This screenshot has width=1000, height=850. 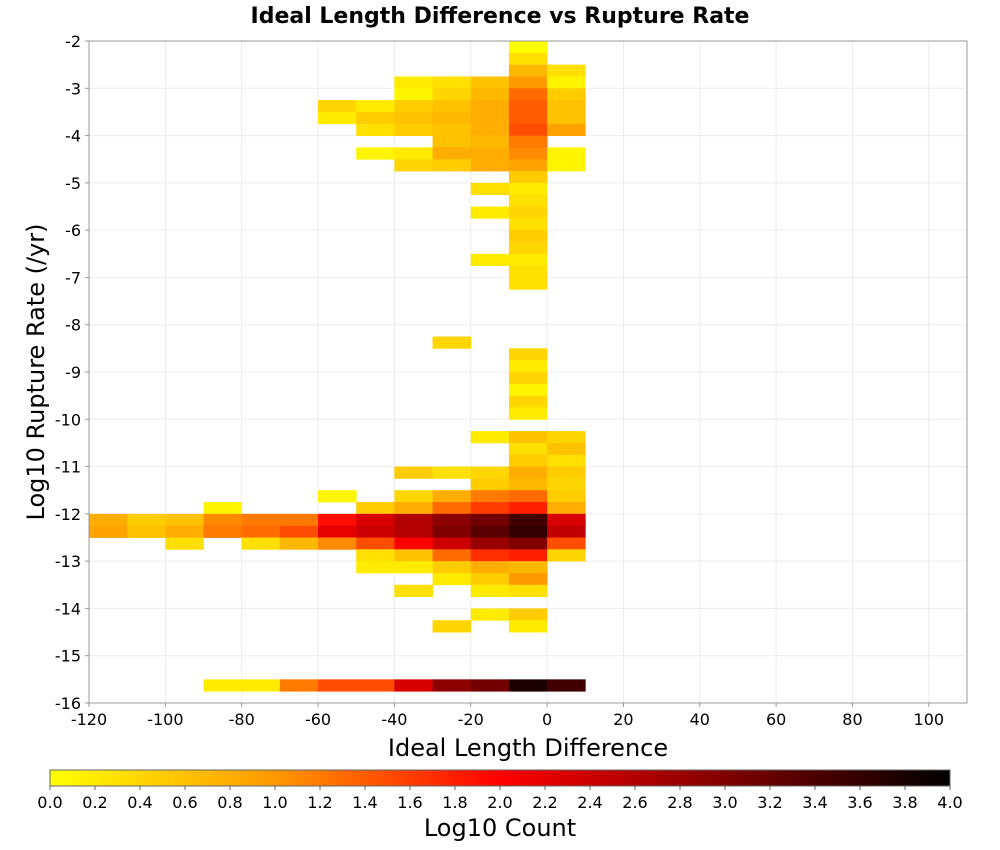 I want to click on chart-title: Ideal Length Difference vs Rupture Rate, so click(x=500, y=16).